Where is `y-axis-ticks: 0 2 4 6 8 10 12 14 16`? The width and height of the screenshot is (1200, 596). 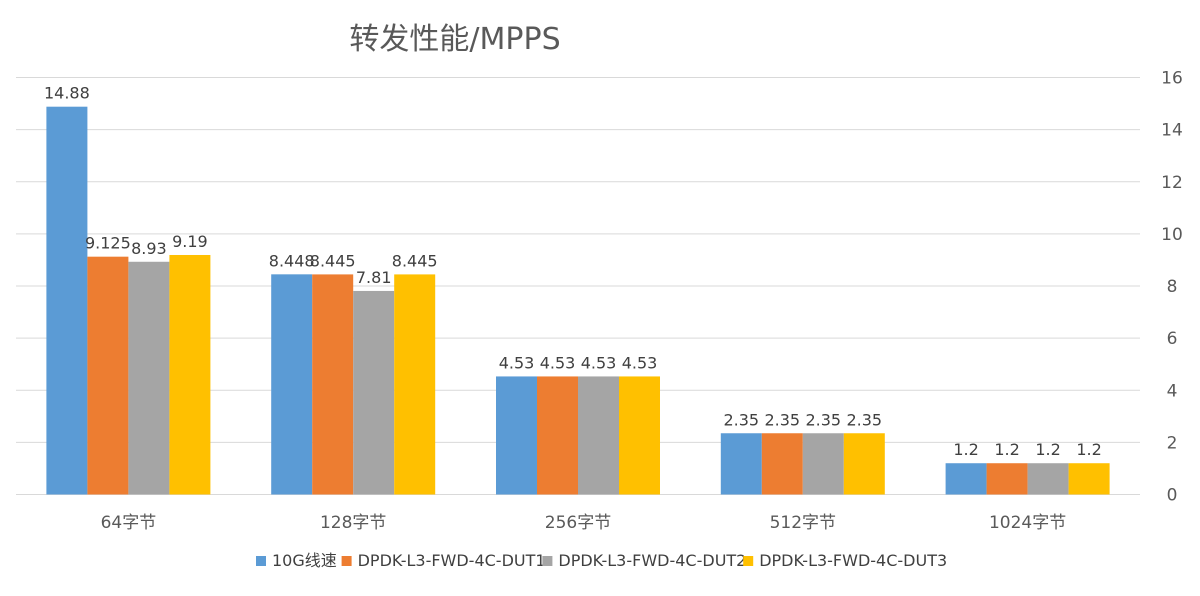
y-axis-ticks: 0 2 4 6 8 10 12 14 16 is located at coordinates (1172, 287).